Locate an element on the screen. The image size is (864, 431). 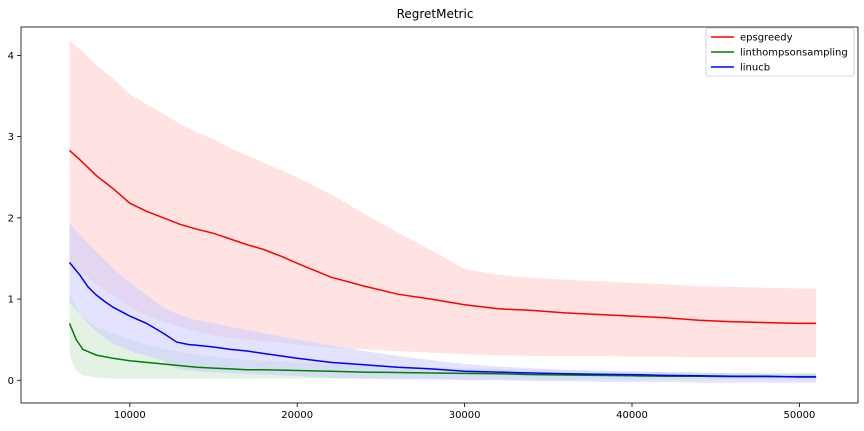
y-tick-label: 2 is located at coordinates (11, 218).